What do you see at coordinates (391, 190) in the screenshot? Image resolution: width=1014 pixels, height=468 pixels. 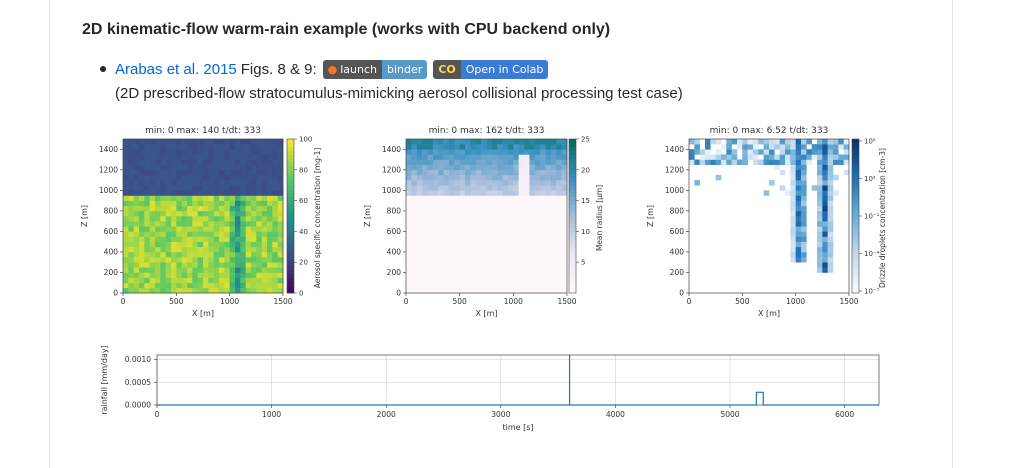 I see `y-tick-label: 1000` at bounding box center [391, 190].